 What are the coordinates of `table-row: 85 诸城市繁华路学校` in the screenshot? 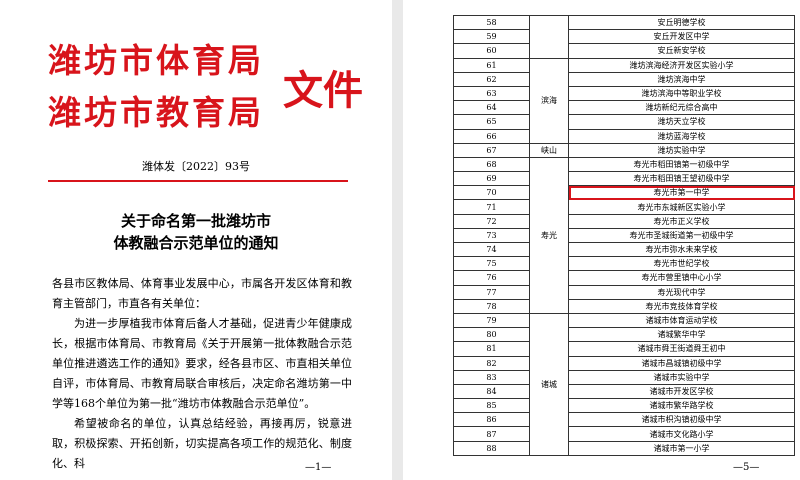 It's located at (624, 406).